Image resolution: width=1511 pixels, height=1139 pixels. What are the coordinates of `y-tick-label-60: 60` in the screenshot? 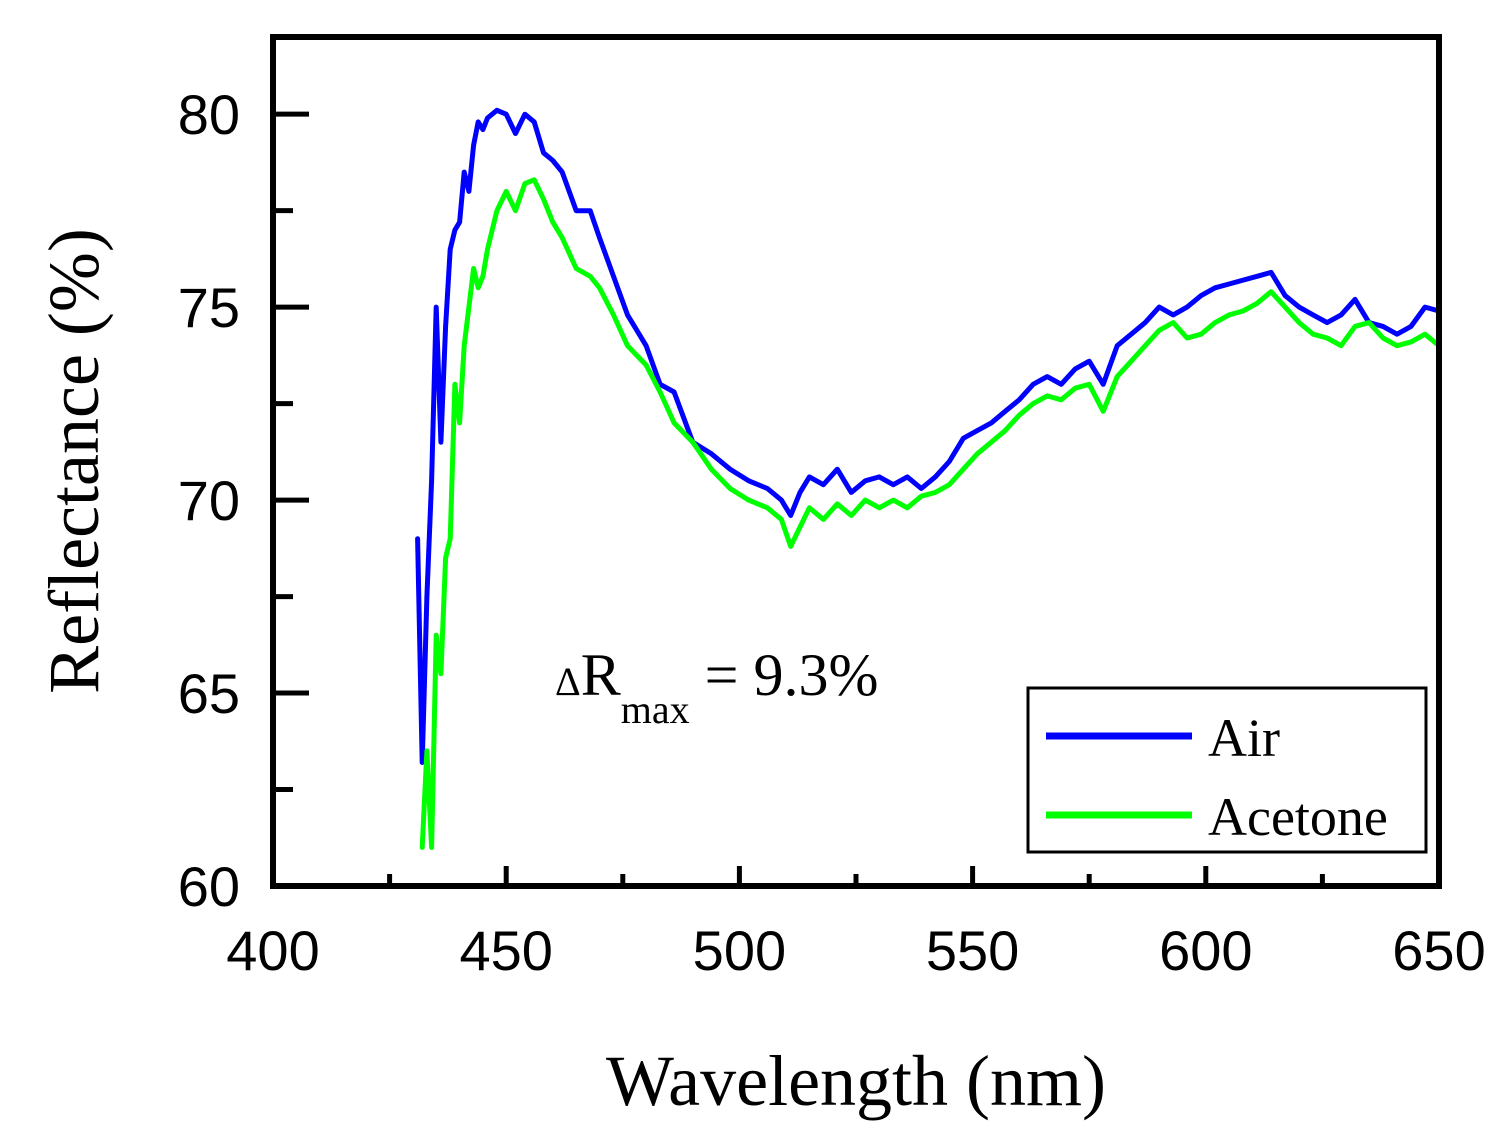 It's located at (209, 886).